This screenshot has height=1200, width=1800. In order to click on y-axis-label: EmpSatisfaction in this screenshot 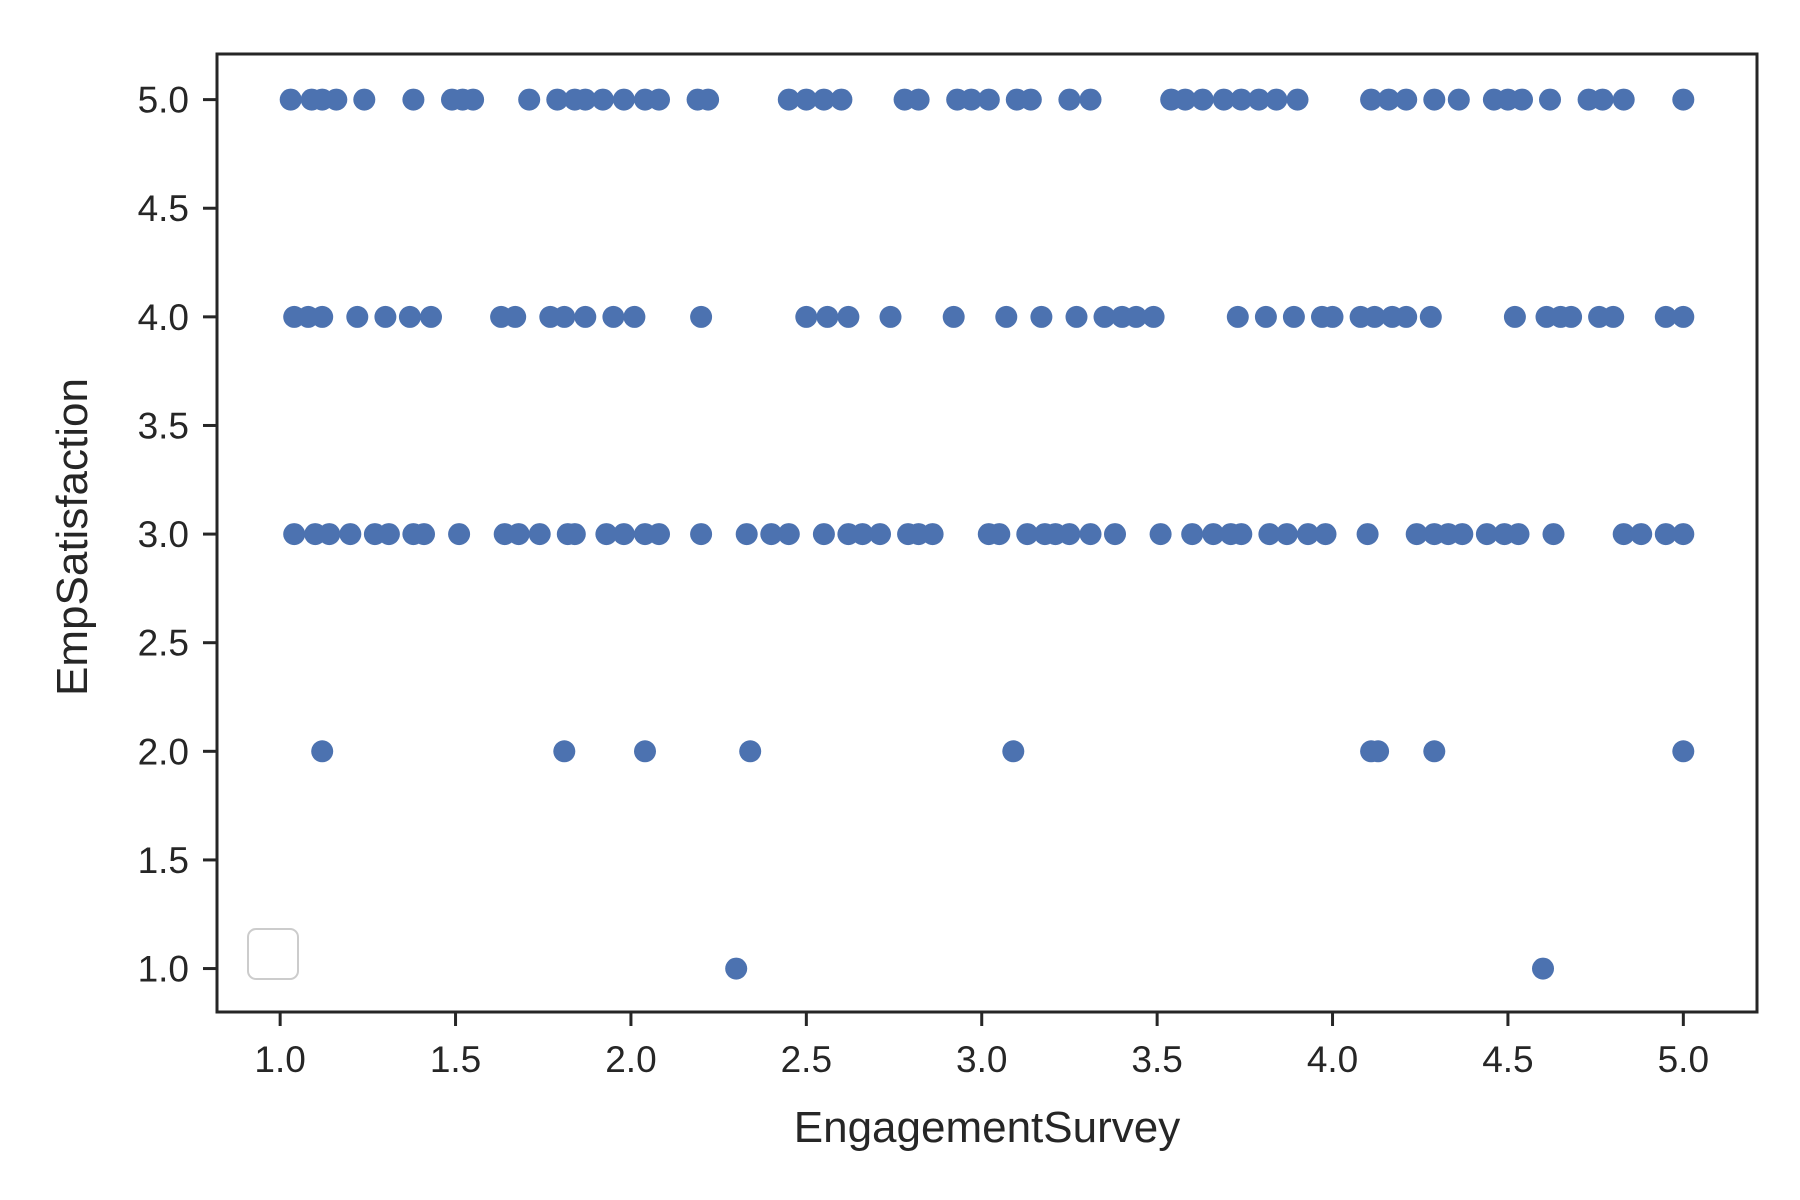, I will do `click(72, 537)`.